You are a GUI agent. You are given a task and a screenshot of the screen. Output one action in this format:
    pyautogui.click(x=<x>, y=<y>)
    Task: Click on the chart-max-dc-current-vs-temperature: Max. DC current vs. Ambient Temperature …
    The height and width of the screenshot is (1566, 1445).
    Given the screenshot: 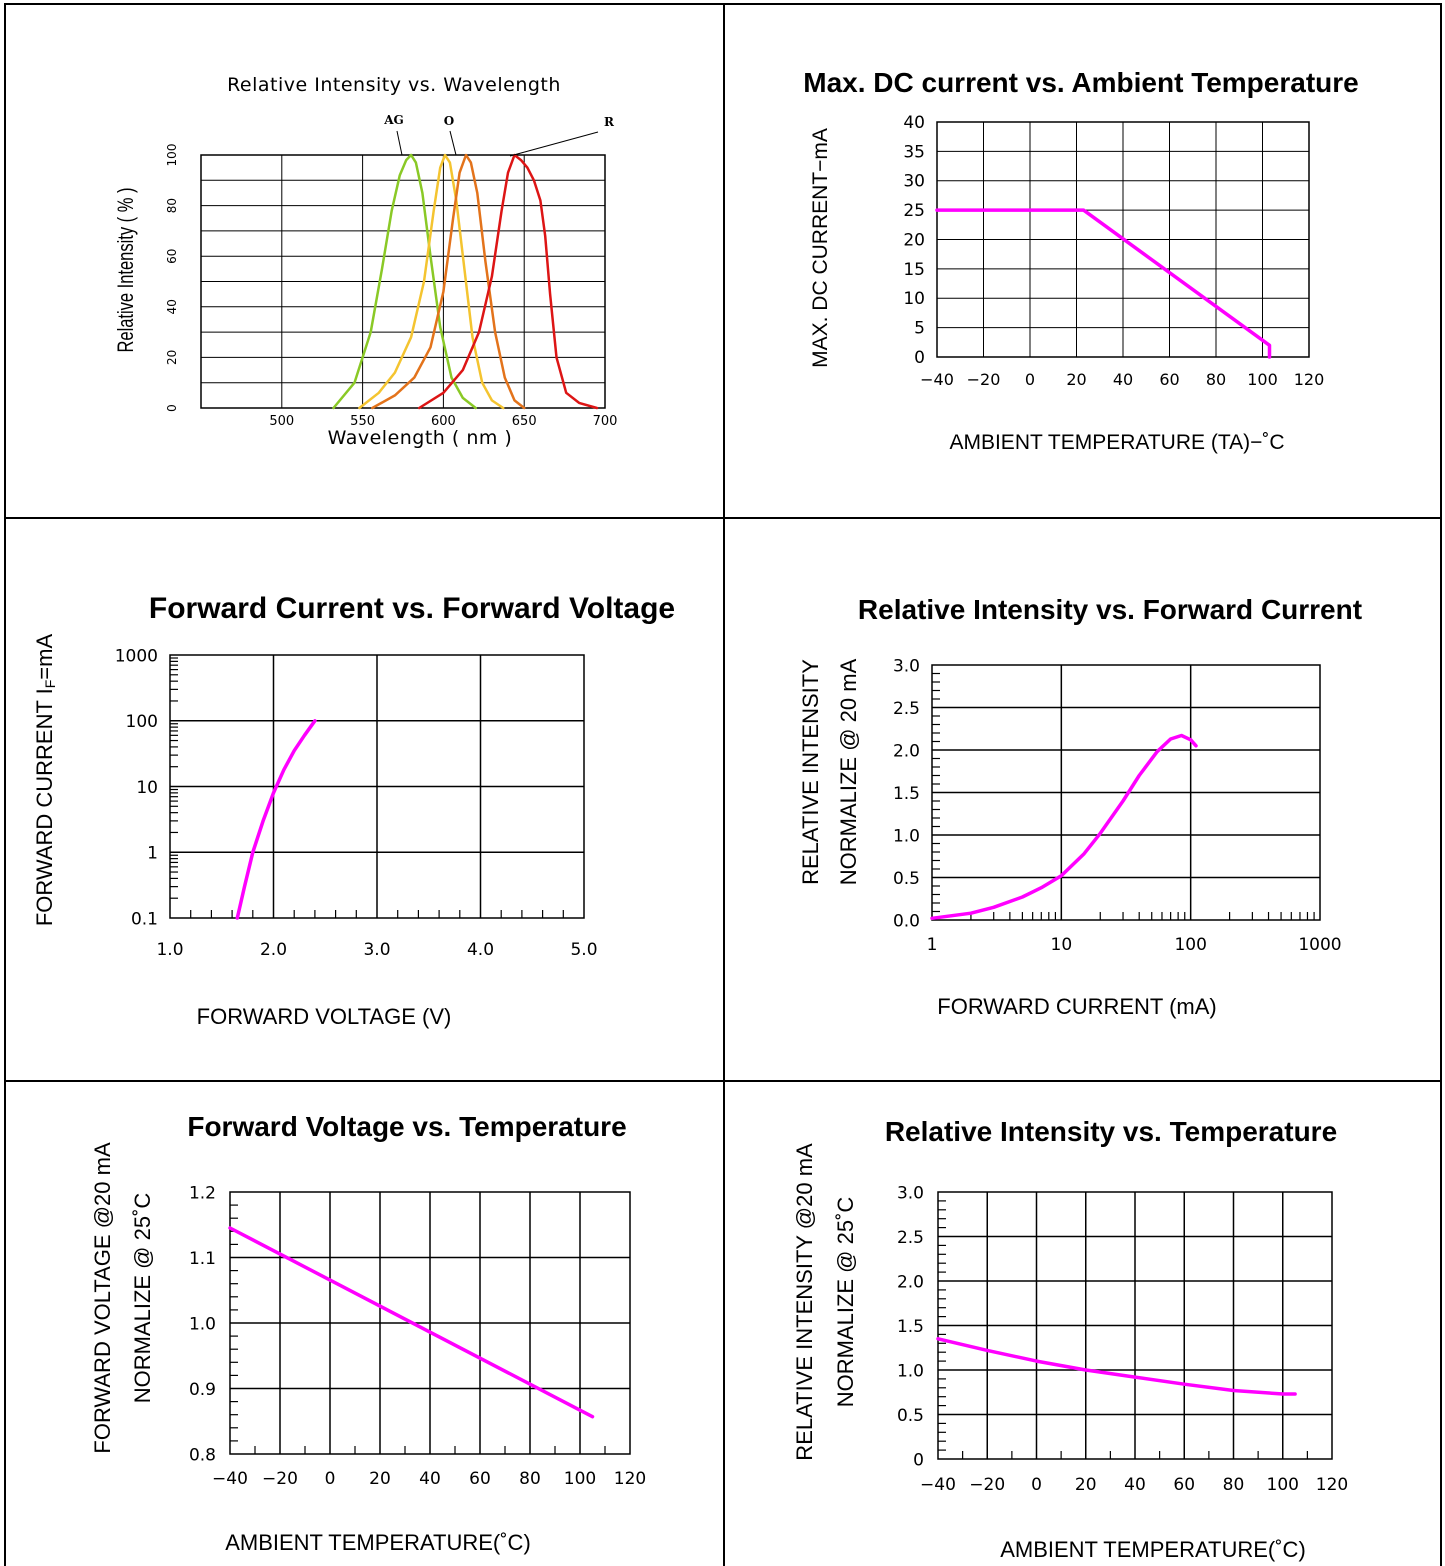 What is the action you would take?
    pyautogui.click(x=1080, y=260)
    